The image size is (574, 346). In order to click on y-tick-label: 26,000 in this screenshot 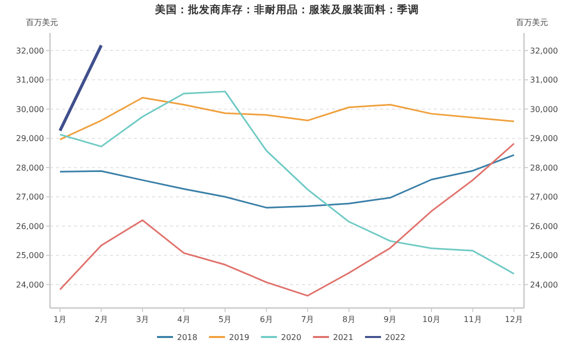, I will do `click(30, 226)`.